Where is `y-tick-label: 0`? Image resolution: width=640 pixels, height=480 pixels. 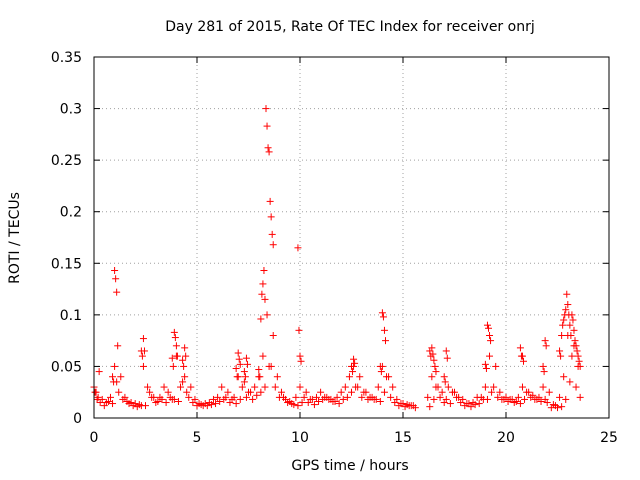 y-tick-label: 0 is located at coordinates (77, 419).